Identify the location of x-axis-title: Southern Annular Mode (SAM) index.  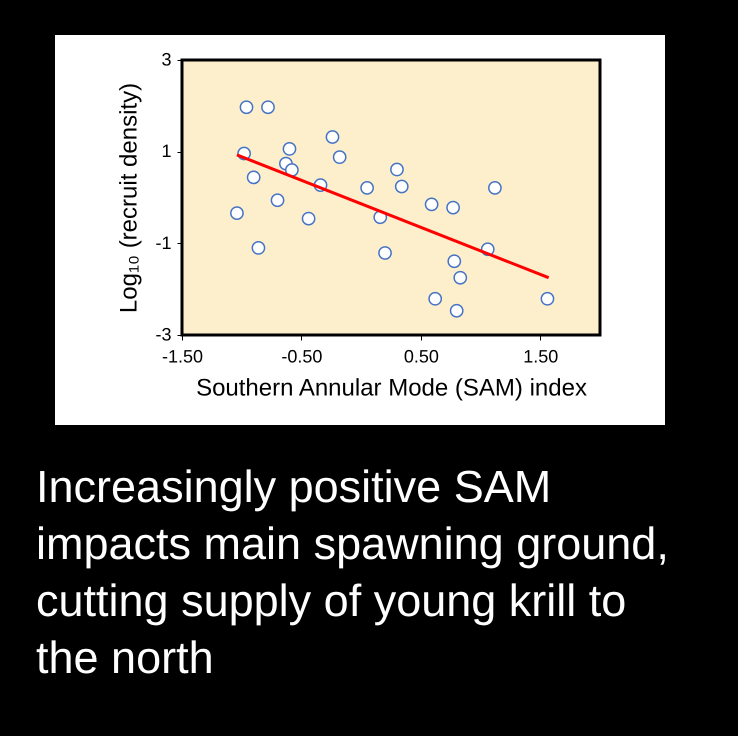
(391, 388).